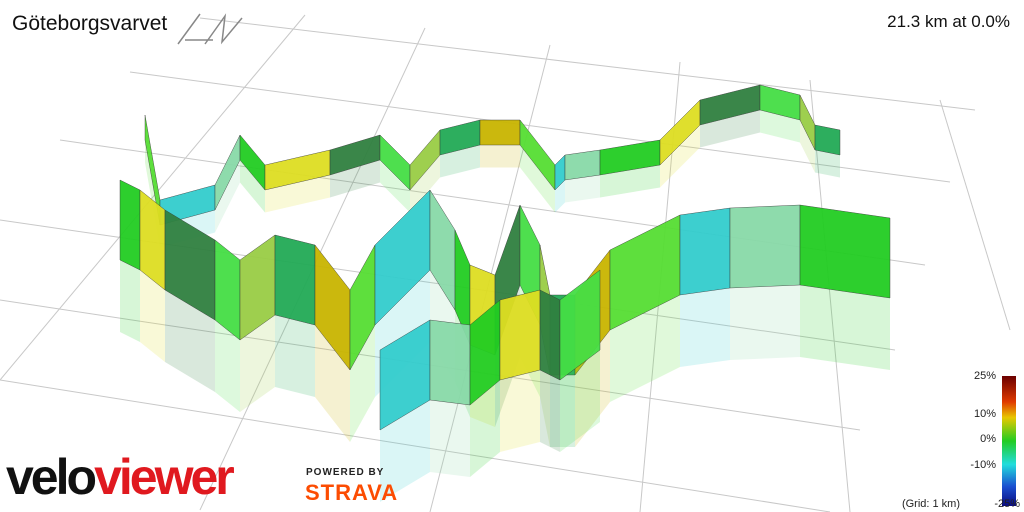  Describe the element at coordinates (1007, 504) in the screenshot. I see `legend-tick: -25%` at that location.